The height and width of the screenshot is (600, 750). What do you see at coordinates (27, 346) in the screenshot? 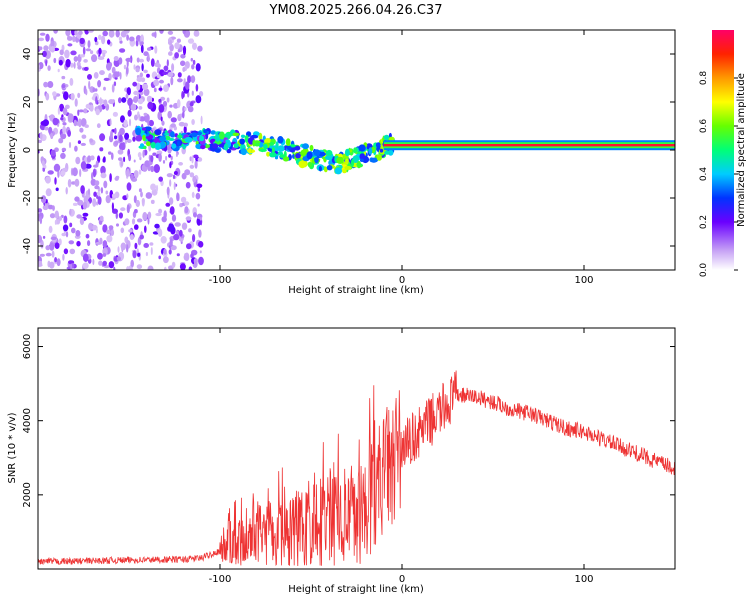
I see `y-tick-label: 6000` at bounding box center [27, 346].